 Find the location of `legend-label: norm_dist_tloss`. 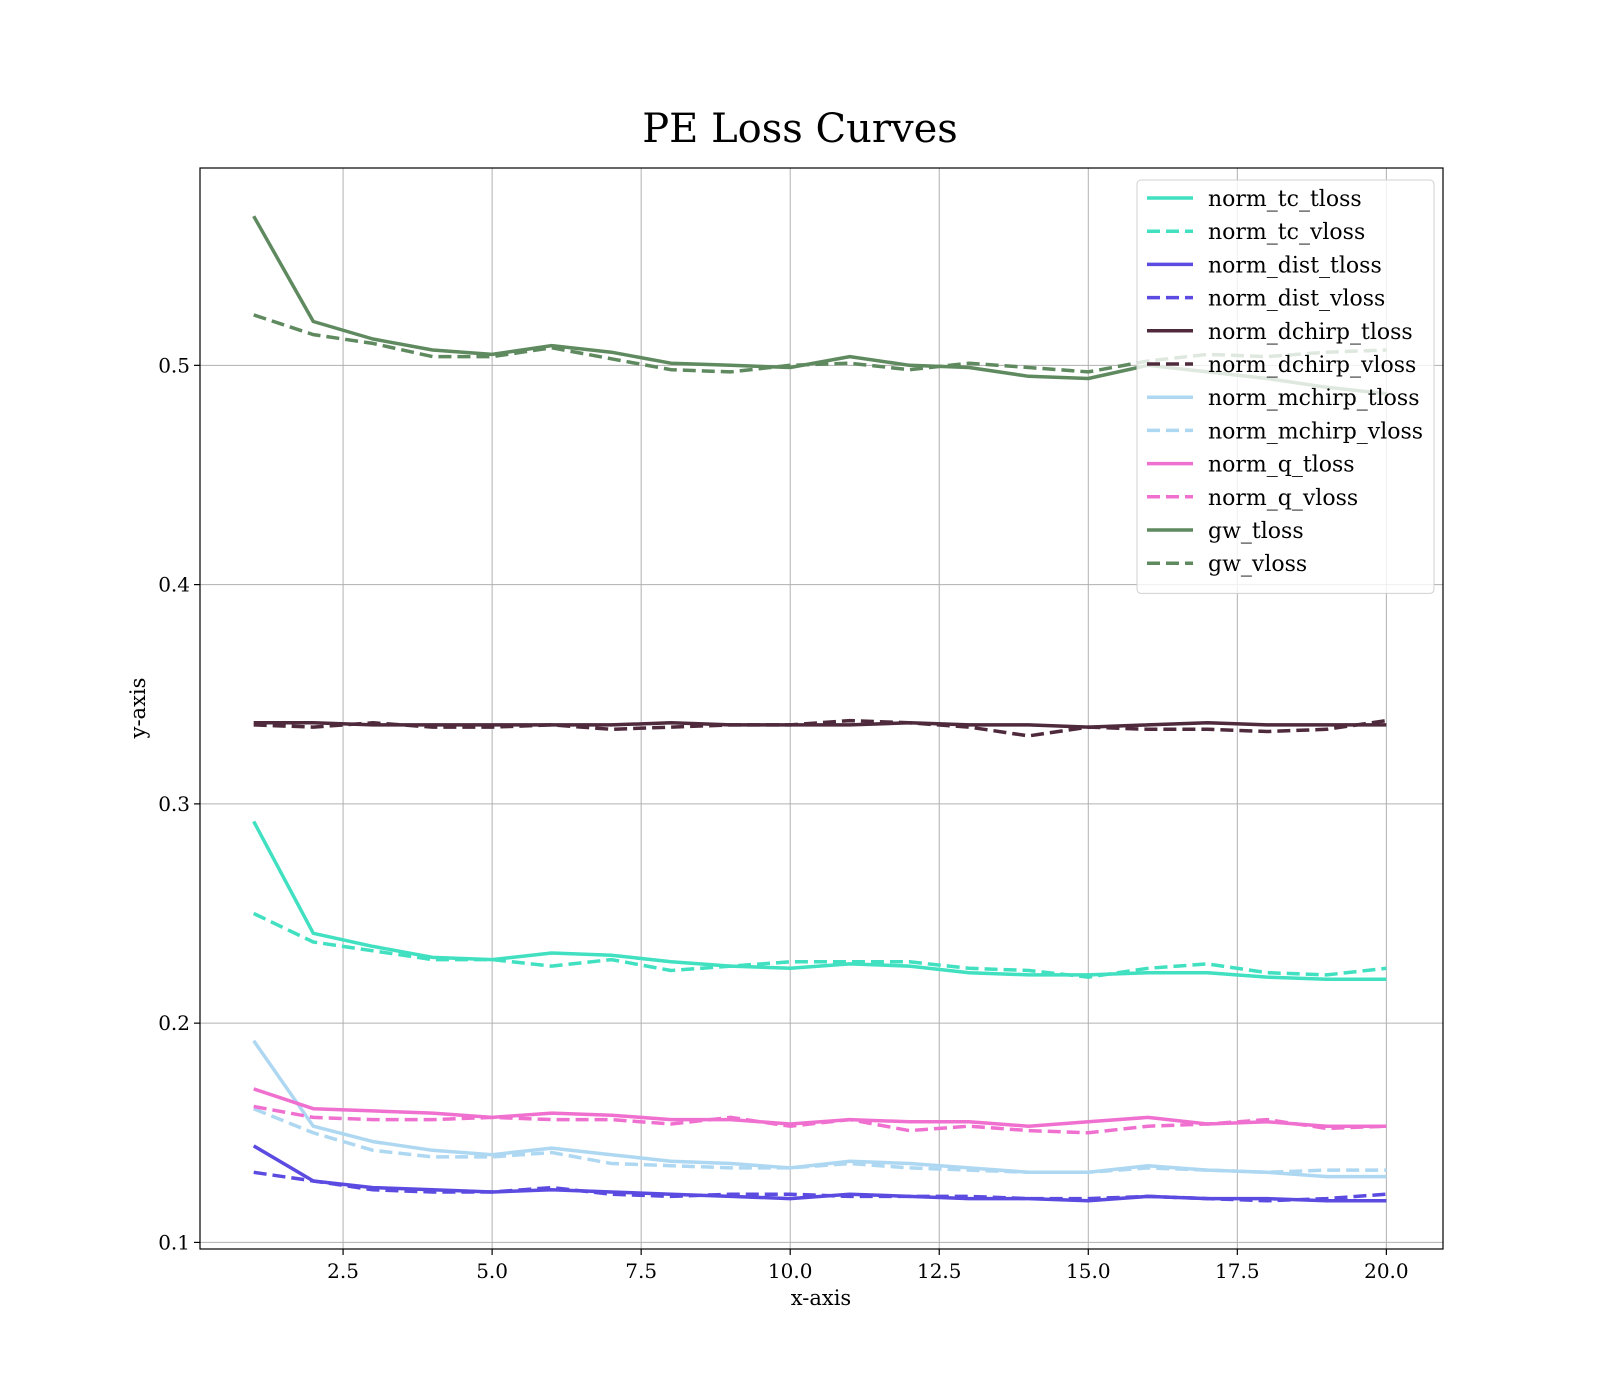

legend-label: norm_dist_tloss is located at coordinates (1295, 265).